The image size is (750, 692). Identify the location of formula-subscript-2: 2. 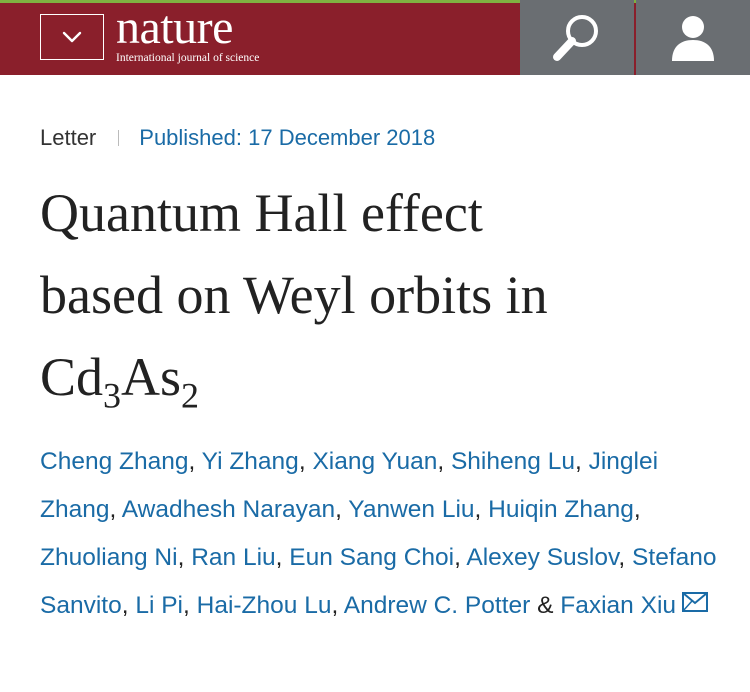
(190, 395).